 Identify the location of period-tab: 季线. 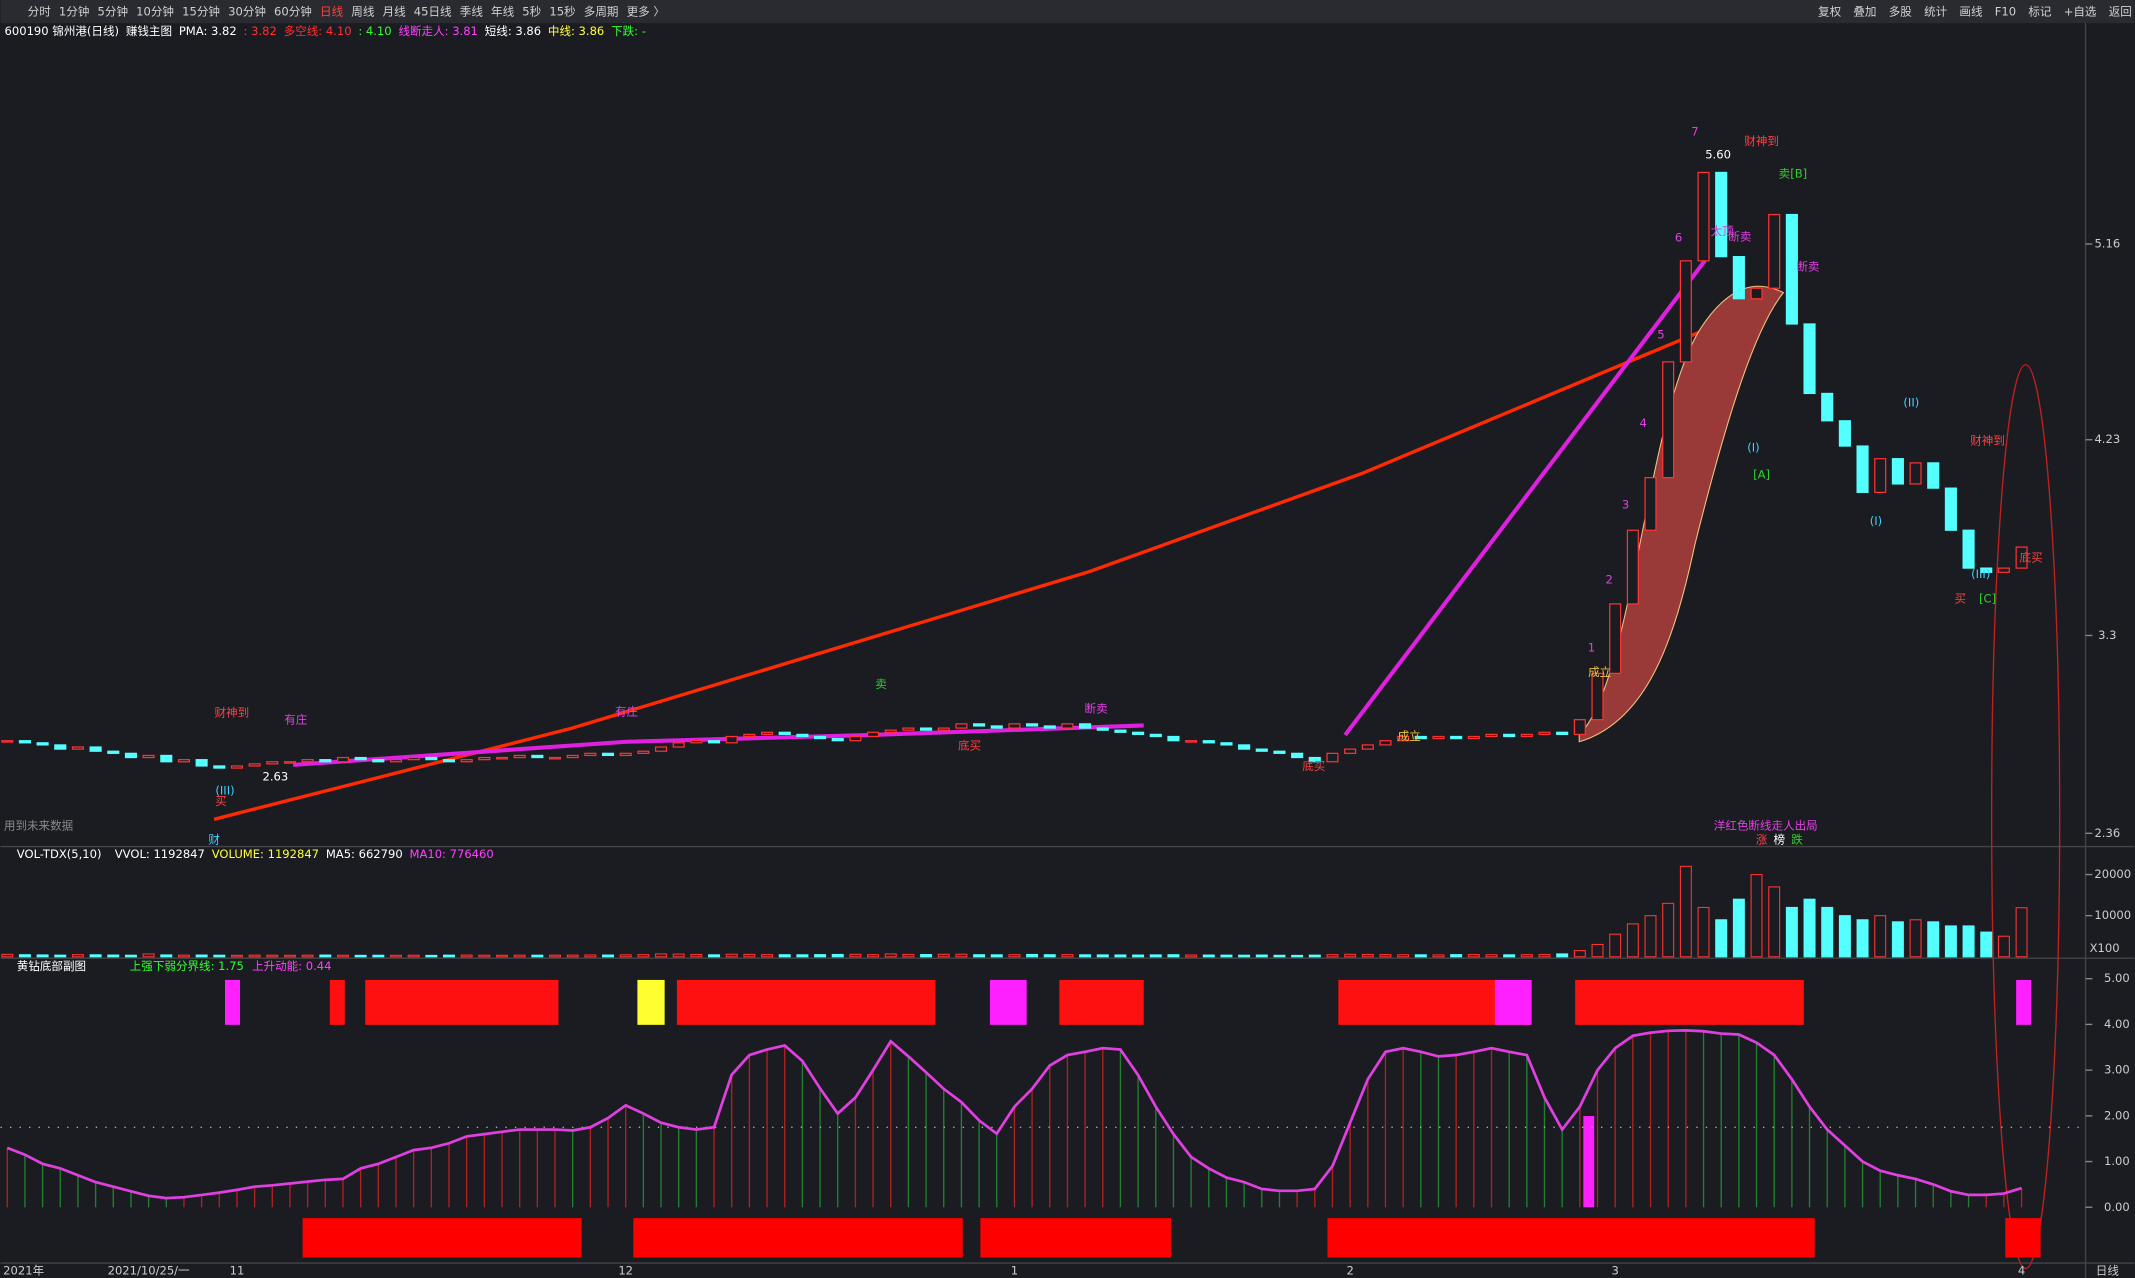
(472, 12).